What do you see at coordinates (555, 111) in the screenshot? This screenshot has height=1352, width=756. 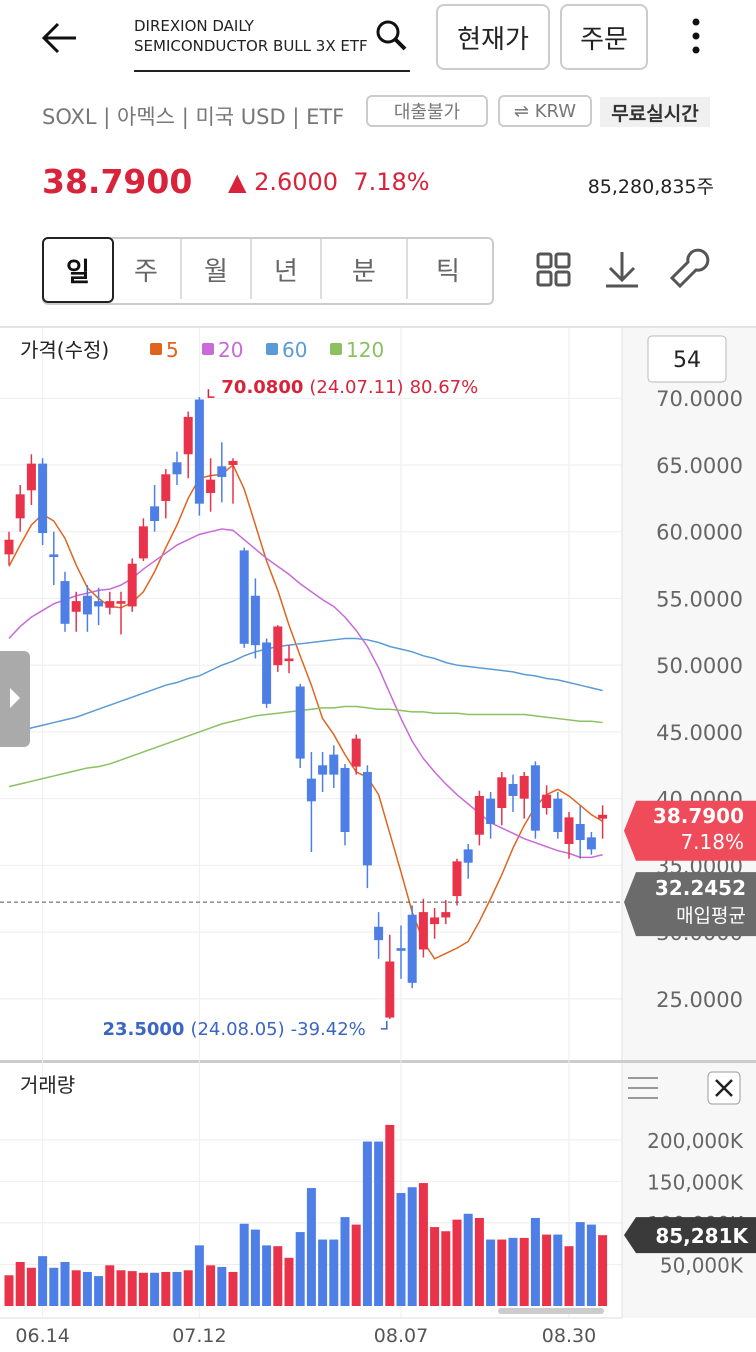 I see `fx: KRW` at bounding box center [555, 111].